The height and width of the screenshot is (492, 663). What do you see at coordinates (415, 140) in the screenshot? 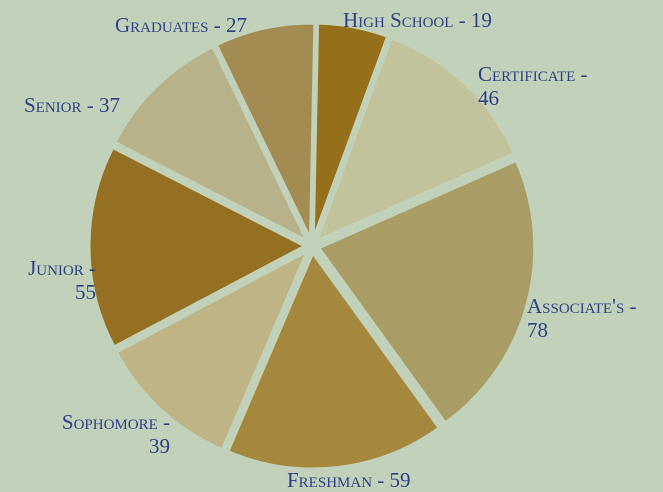
I see `pie-slice-certificate` at bounding box center [415, 140].